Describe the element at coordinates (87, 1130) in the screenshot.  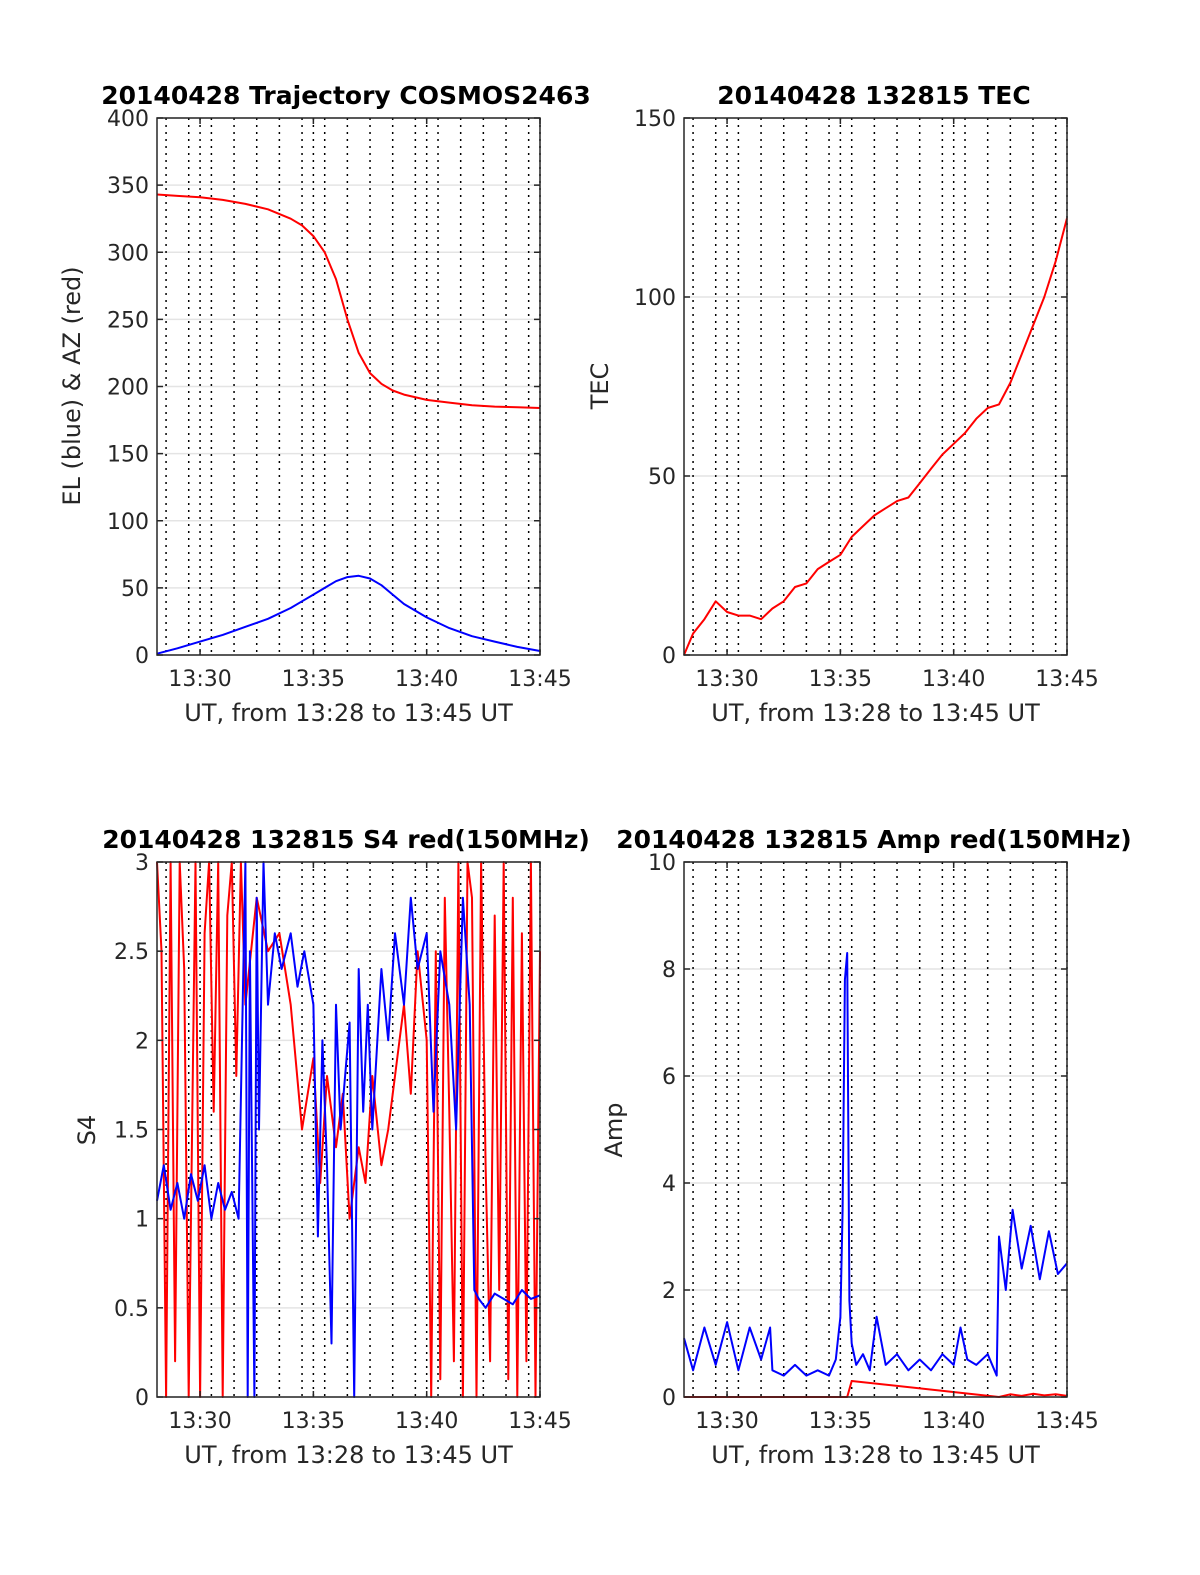
I see `y-axis-label: S4` at that location.